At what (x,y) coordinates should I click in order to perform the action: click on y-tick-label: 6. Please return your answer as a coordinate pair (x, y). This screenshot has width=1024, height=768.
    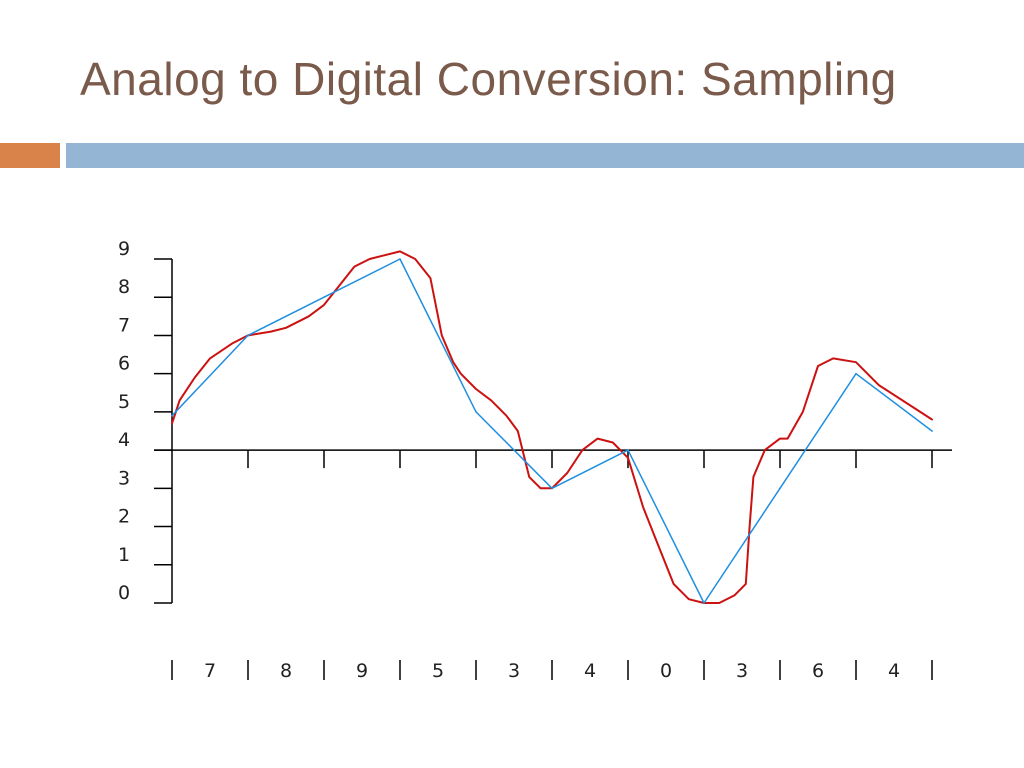
    Looking at the image, I should click on (124, 364).